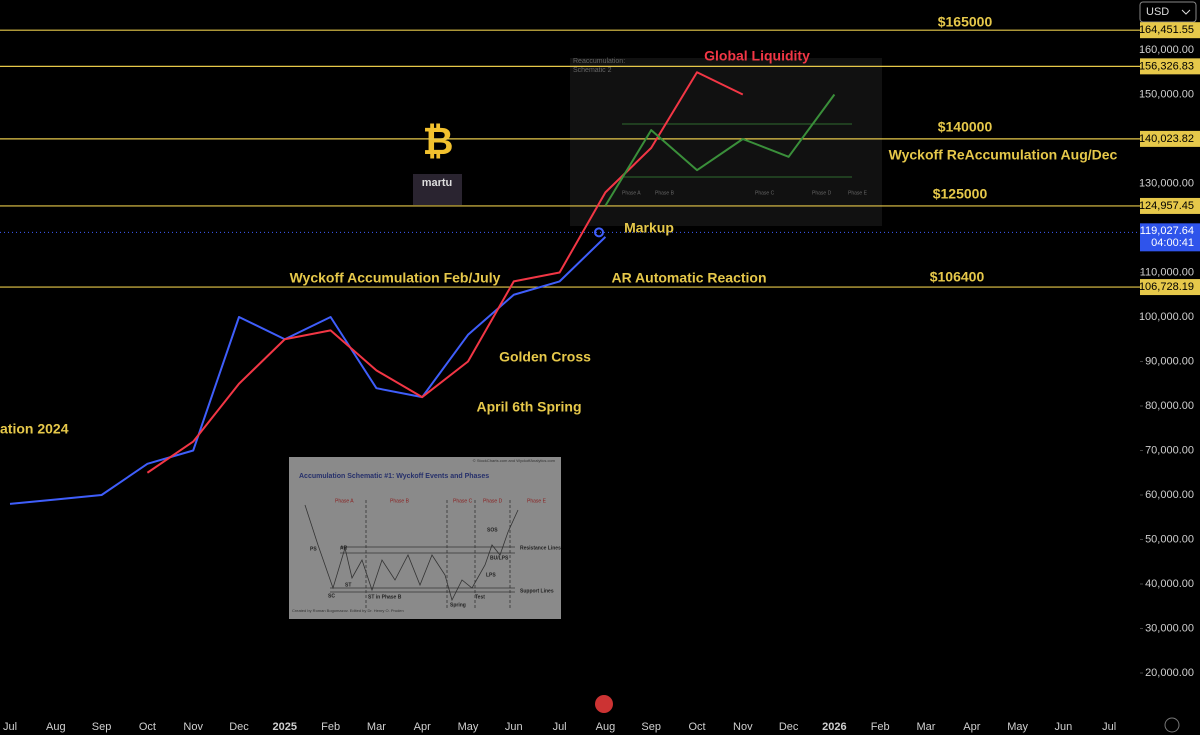 Image resolution: width=1200 pixels, height=735 pixels. Describe the element at coordinates (540, 548) in the screenshot. I see `inset-event: Resistance Lines` at that location.